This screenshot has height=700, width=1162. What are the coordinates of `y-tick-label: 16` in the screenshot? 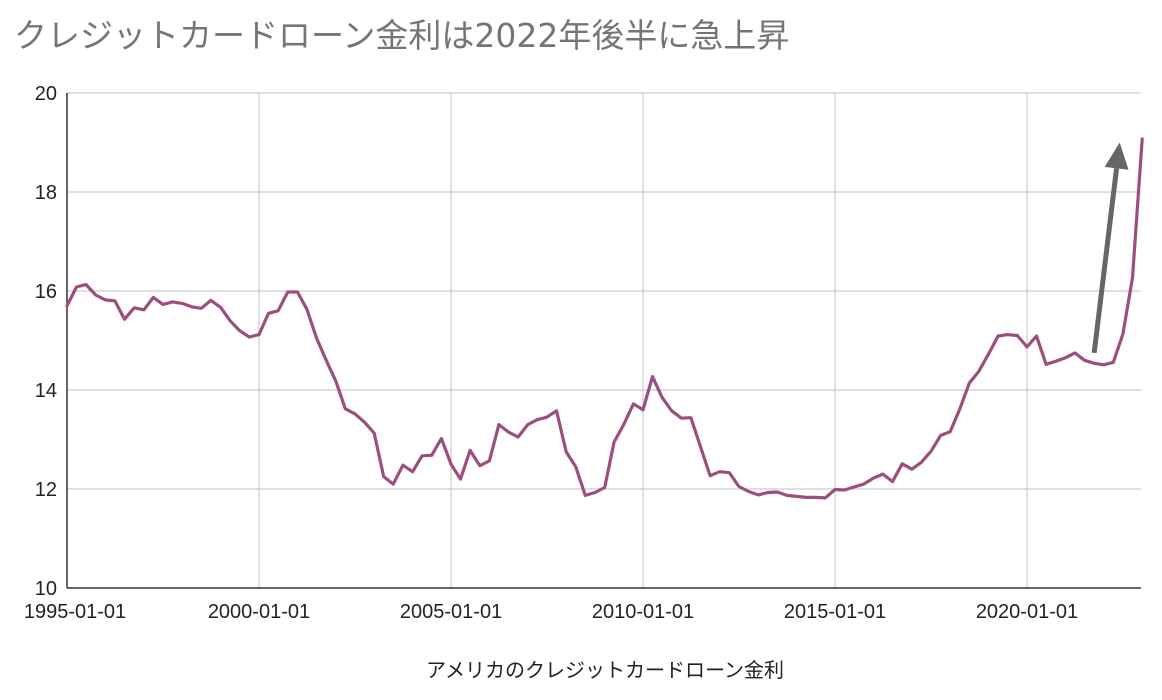 It's located at (46, 292).